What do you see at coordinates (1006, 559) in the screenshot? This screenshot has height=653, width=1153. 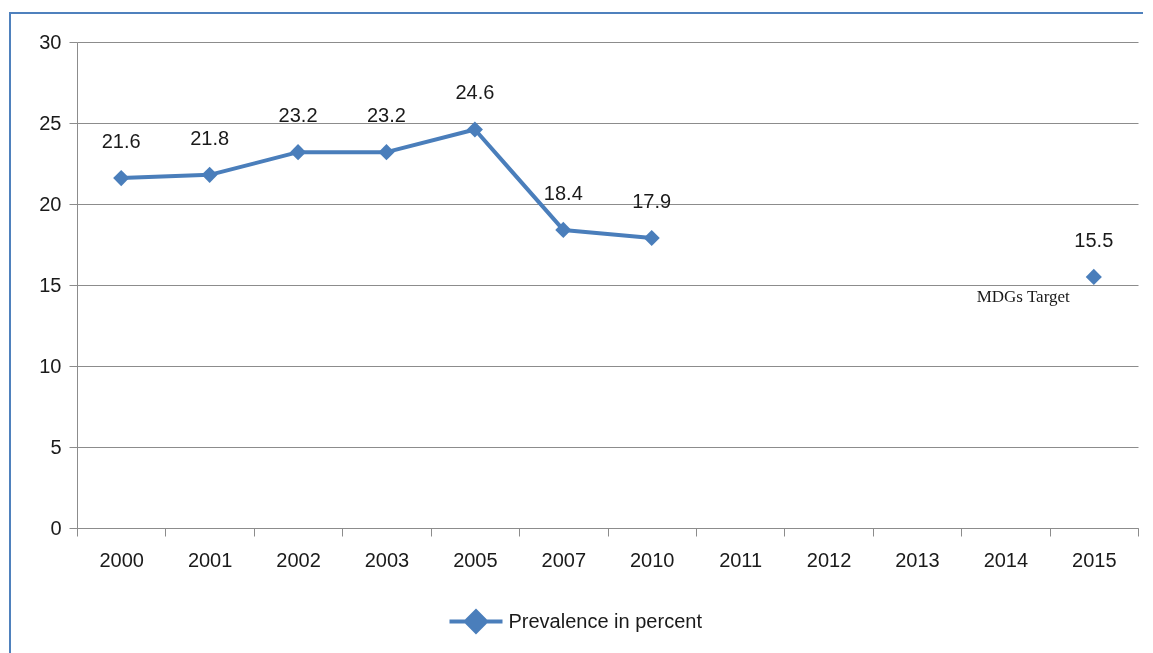 I see `x-tick-label: 2014` at bounding box center [1006, 559].